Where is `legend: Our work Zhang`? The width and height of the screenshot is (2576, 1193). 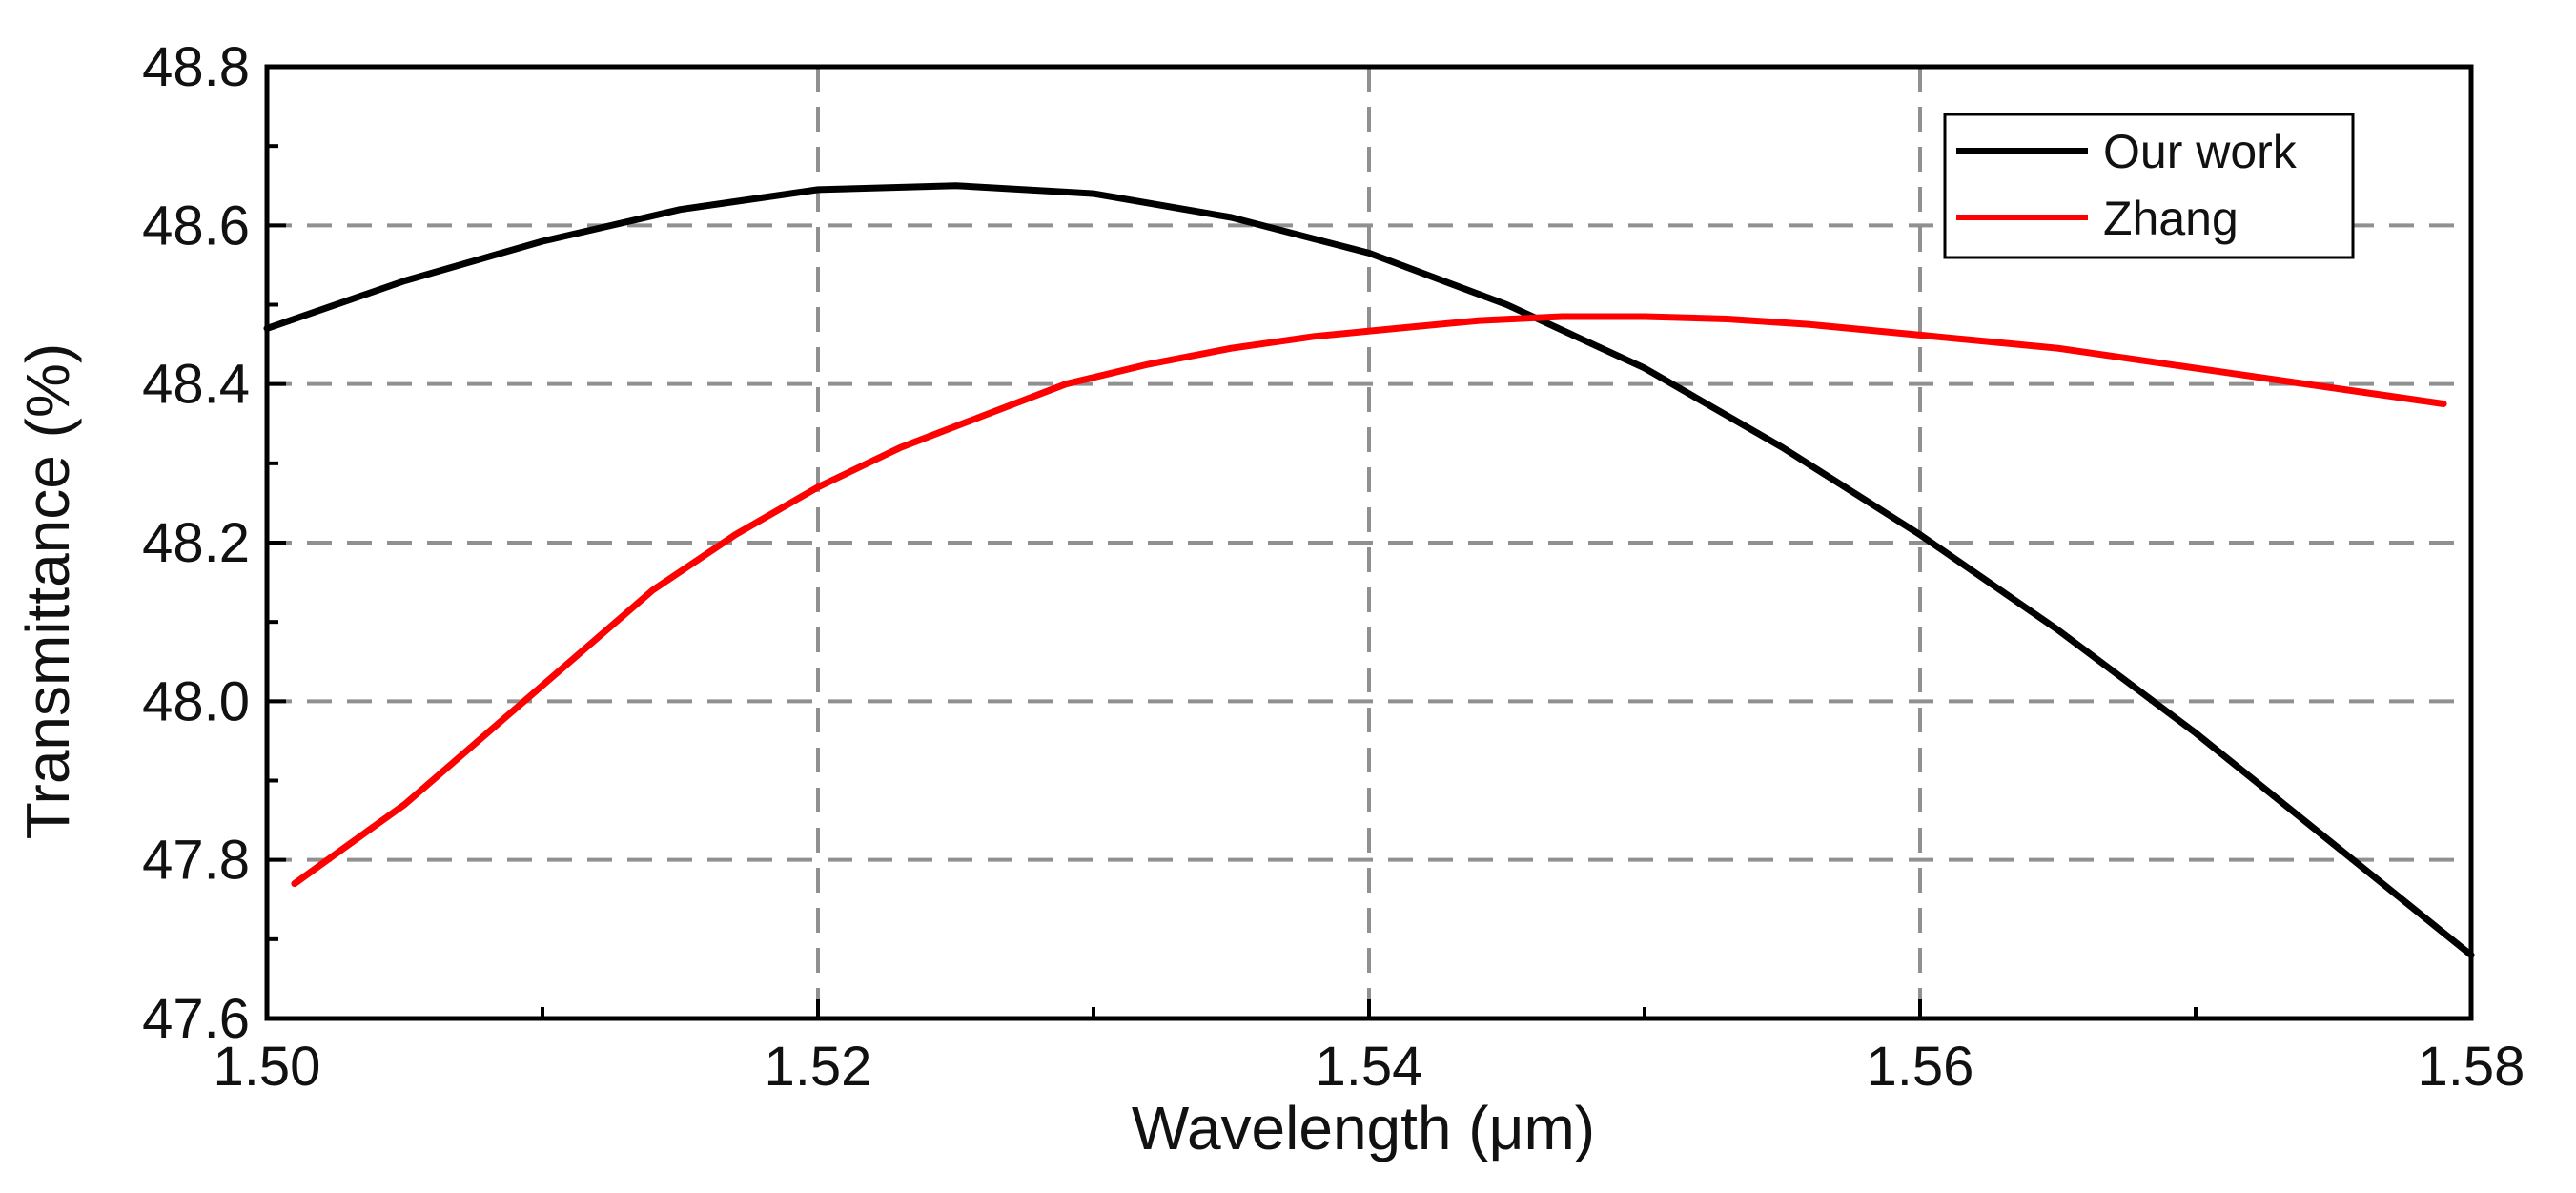
legend: Our work Zhang is located at coordinates (2149, 186).